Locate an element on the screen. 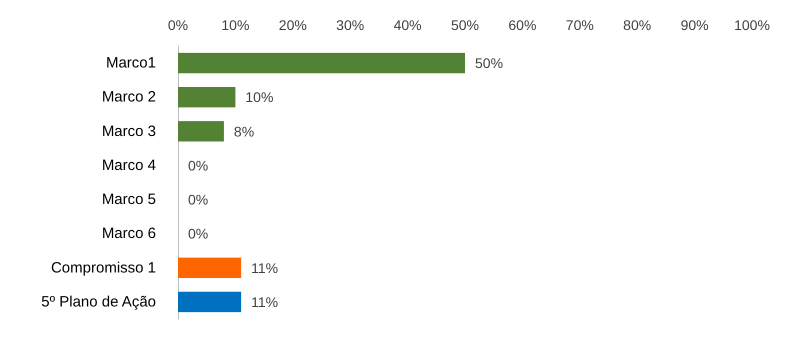 This screenshot has width=786, height=345. x-tick-label: 90% is located at coordinates (694, 25).